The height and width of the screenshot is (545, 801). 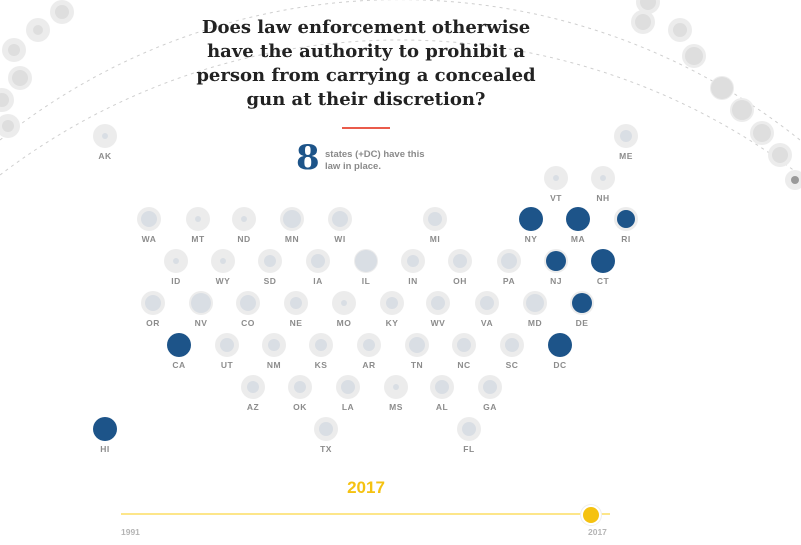 I want to click on state-il: IL, so click(x=366, y=269).